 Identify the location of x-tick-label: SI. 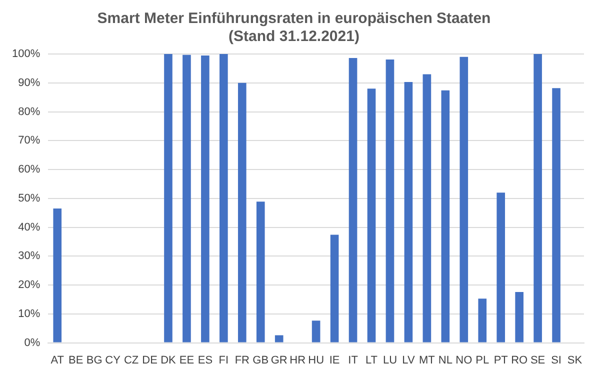
(556, 360).